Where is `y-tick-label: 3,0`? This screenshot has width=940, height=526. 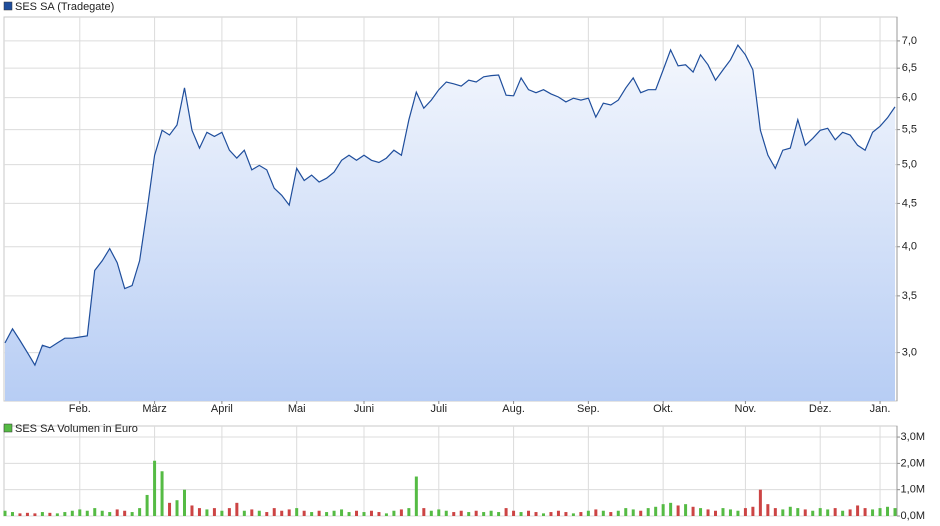 y-tick-label: 3,0 is located at coordinates (909, 352).